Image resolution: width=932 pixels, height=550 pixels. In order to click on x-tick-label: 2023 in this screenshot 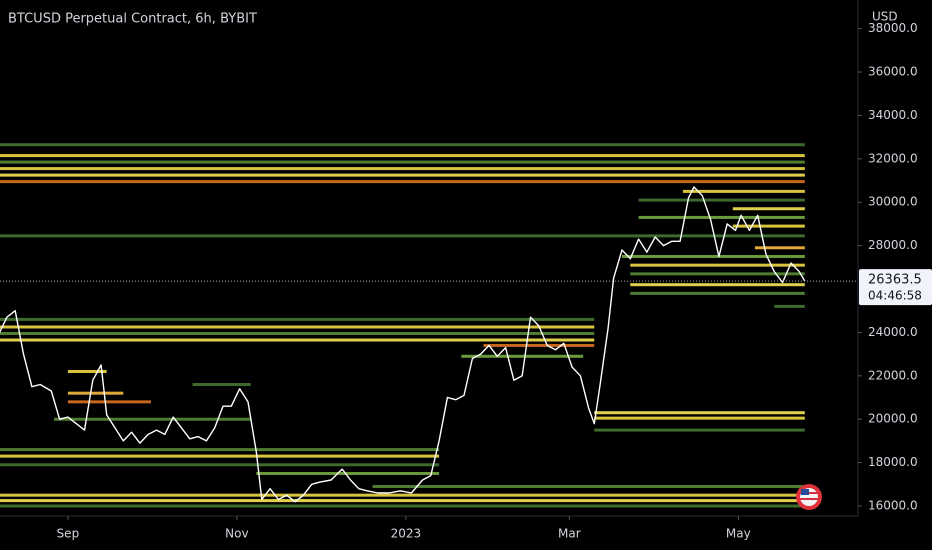, I will do `click(406, 534)`.